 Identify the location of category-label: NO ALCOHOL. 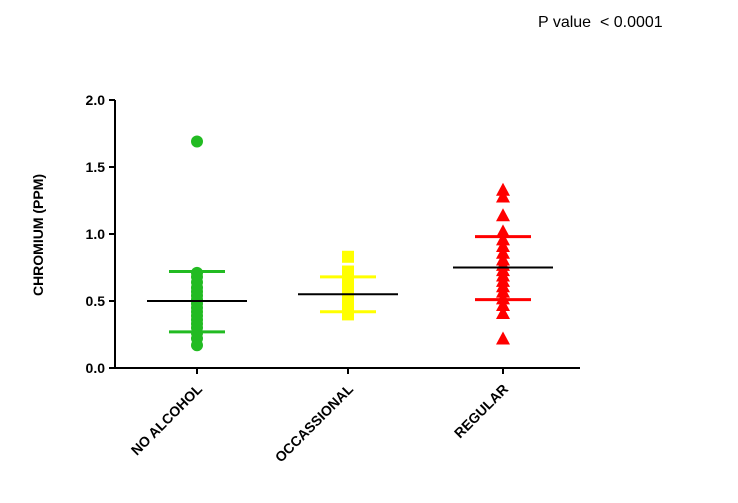
(167, 419).